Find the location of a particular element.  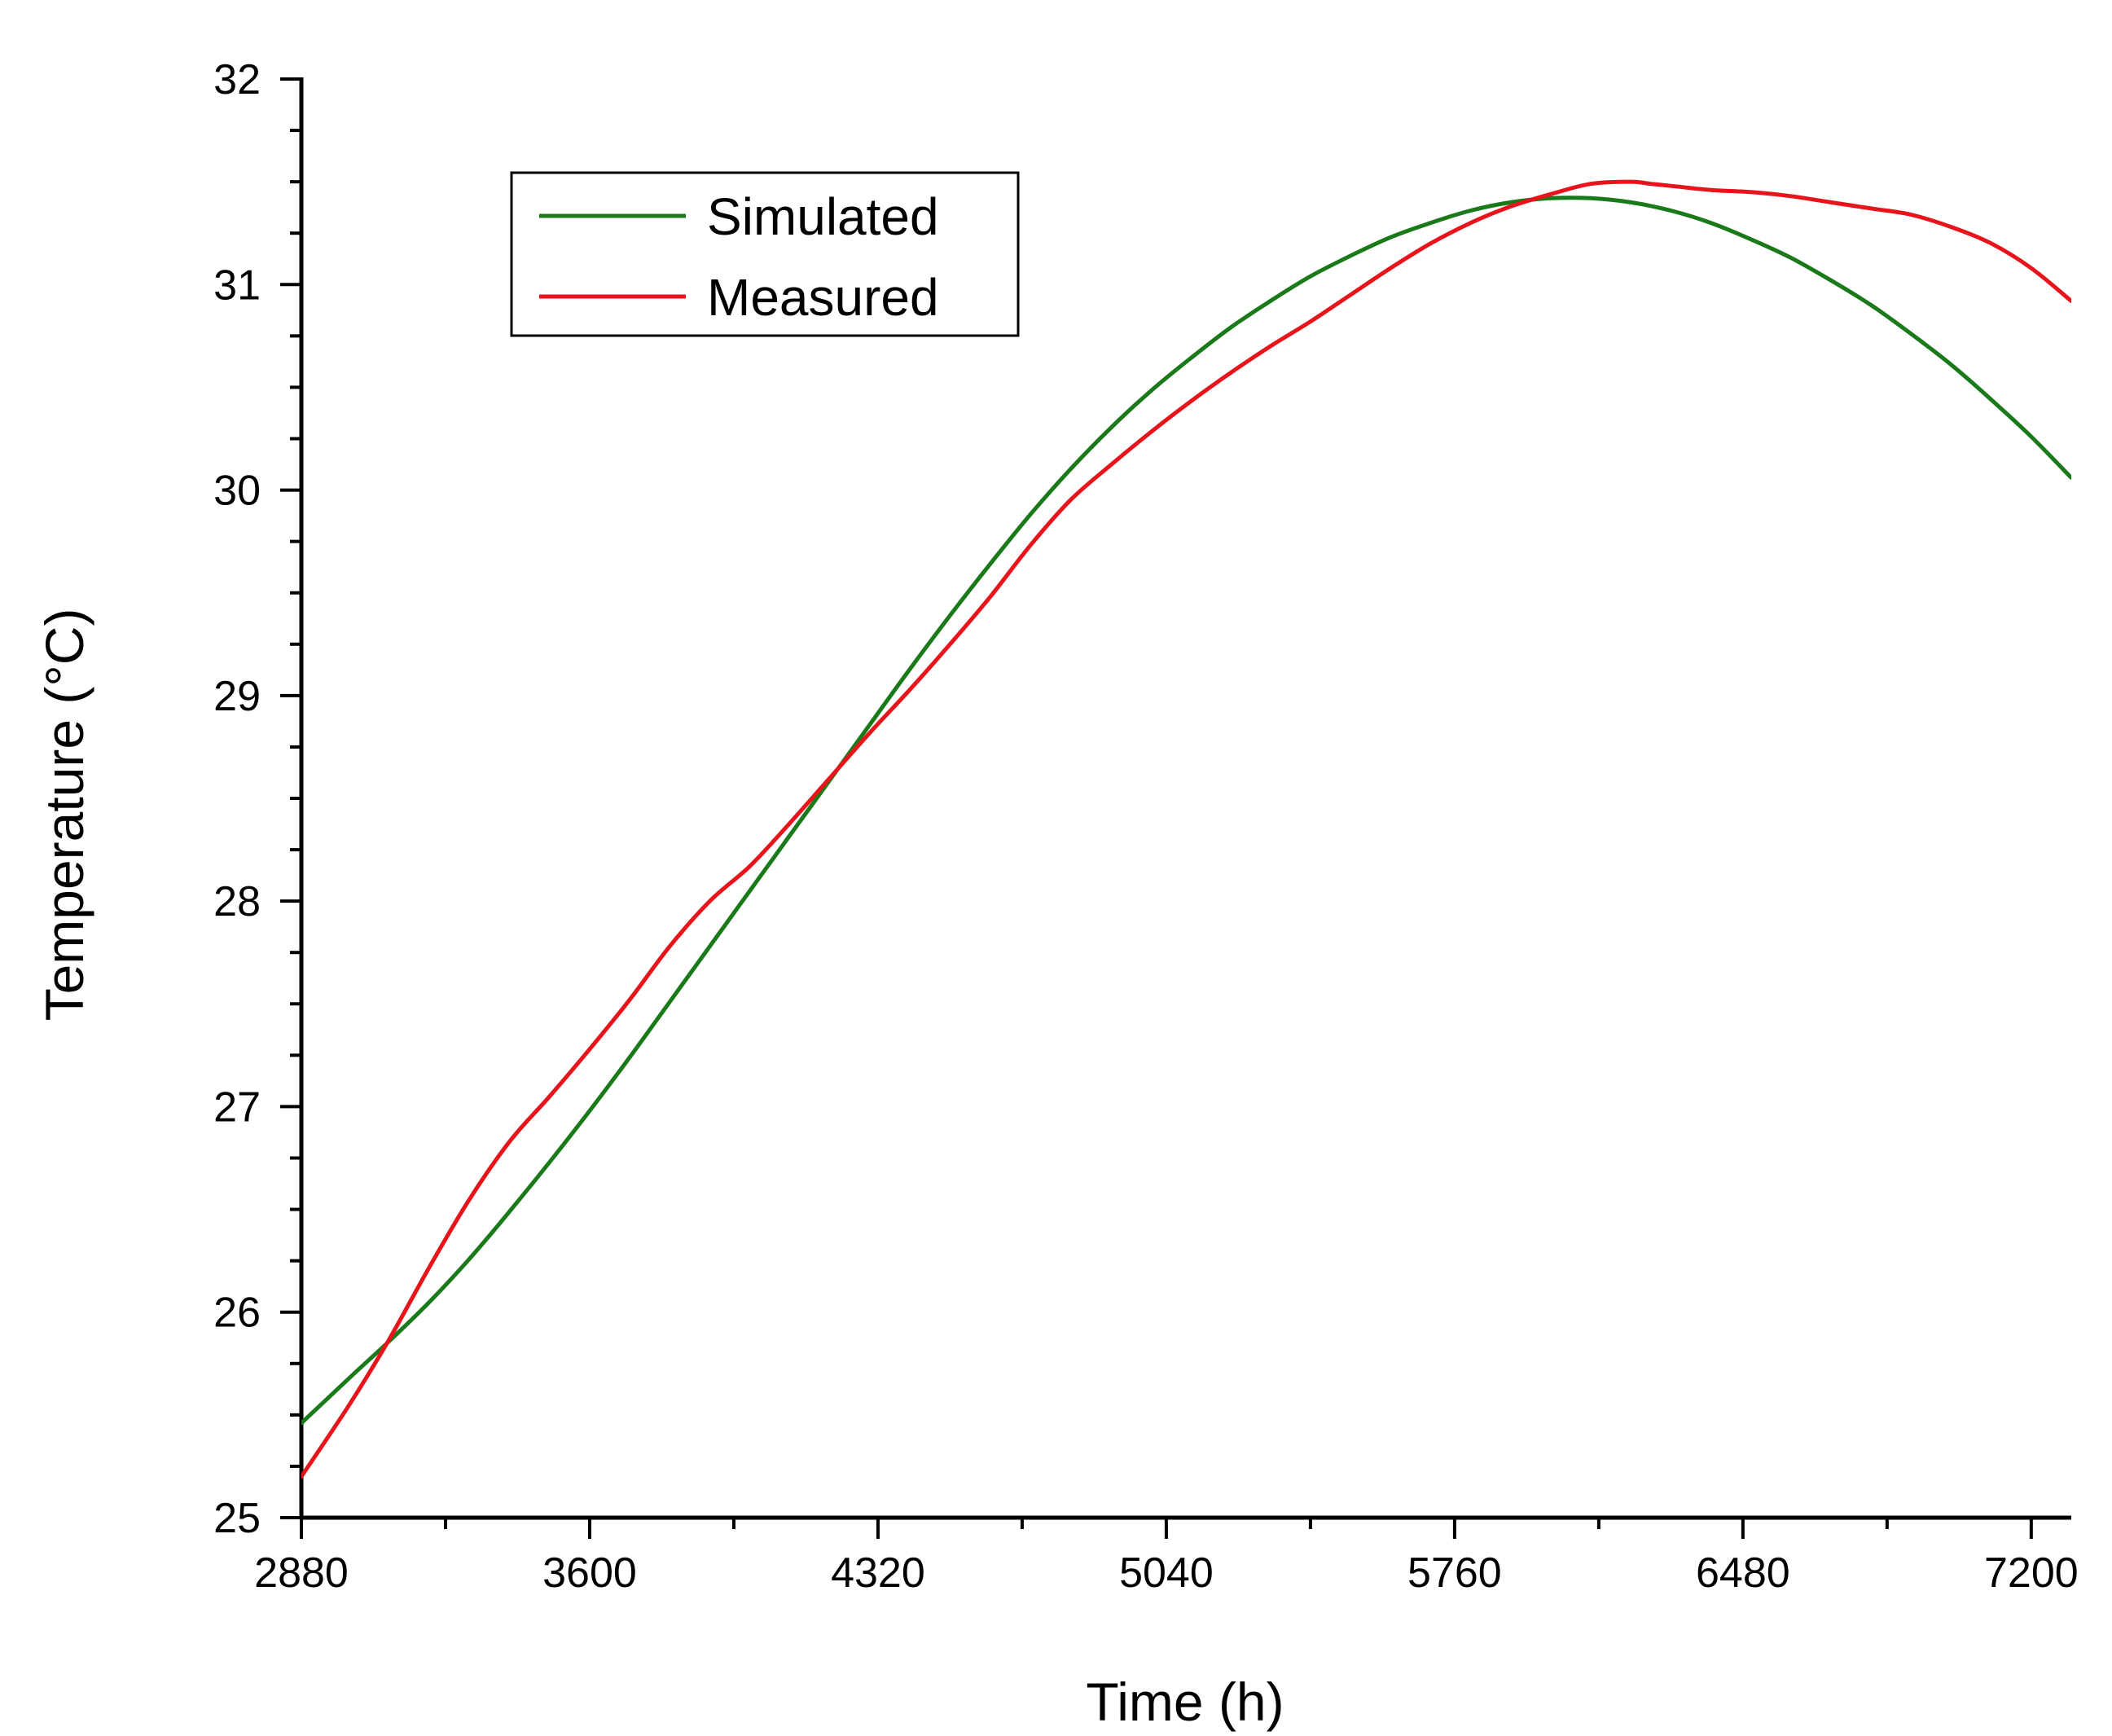

x-tick-label: 7200 is located at coordinates (2031, 1573).